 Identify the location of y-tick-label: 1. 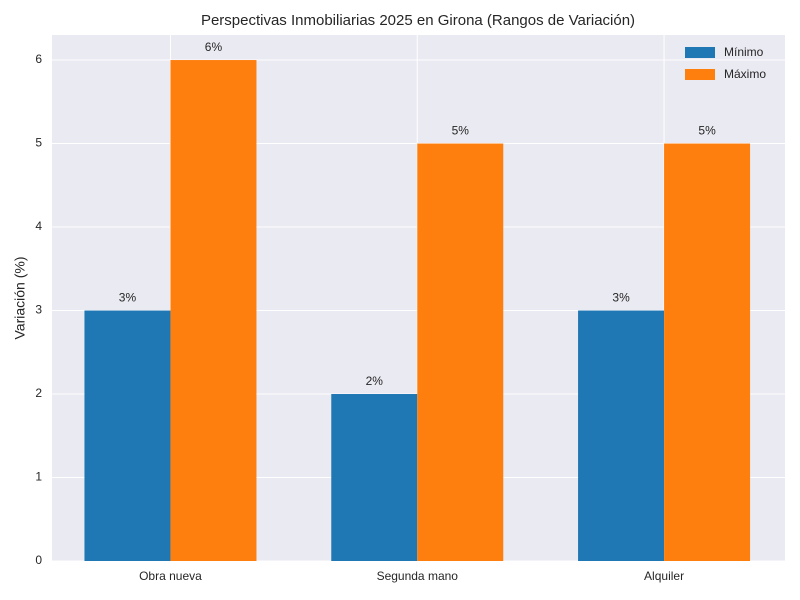
(38, 477).